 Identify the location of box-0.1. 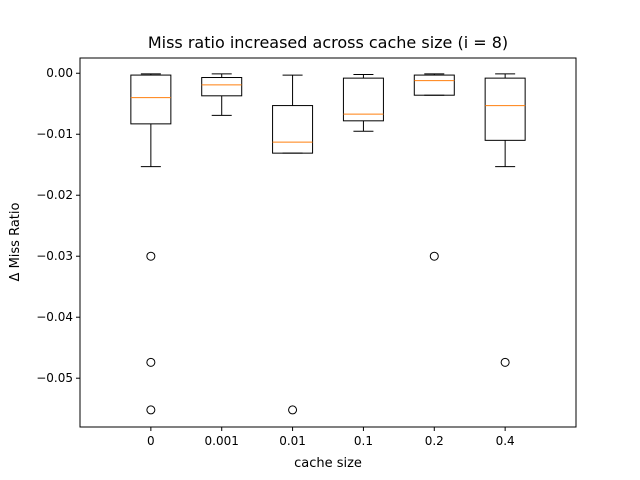
(363, 102).